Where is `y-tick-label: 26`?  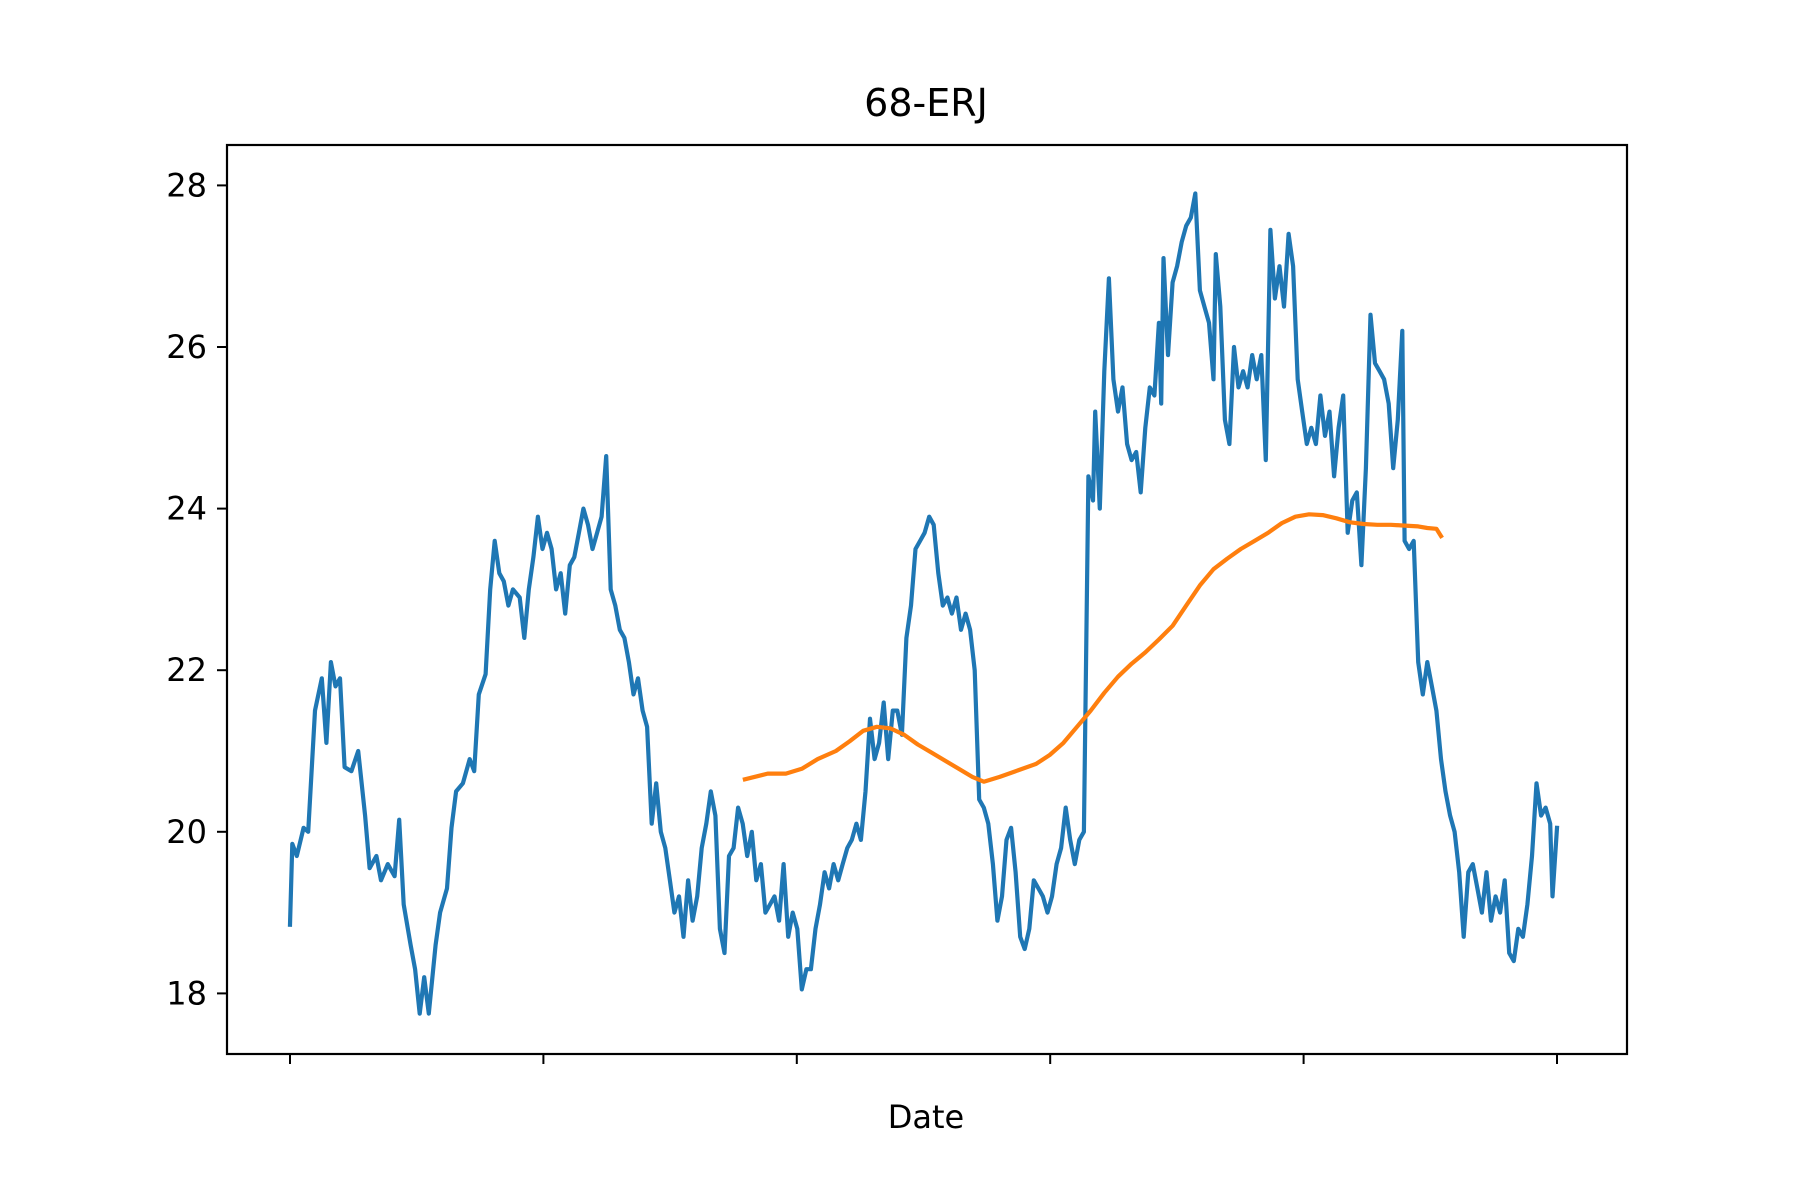
y-tick-label: 26 is located at coordinates (186, 347).